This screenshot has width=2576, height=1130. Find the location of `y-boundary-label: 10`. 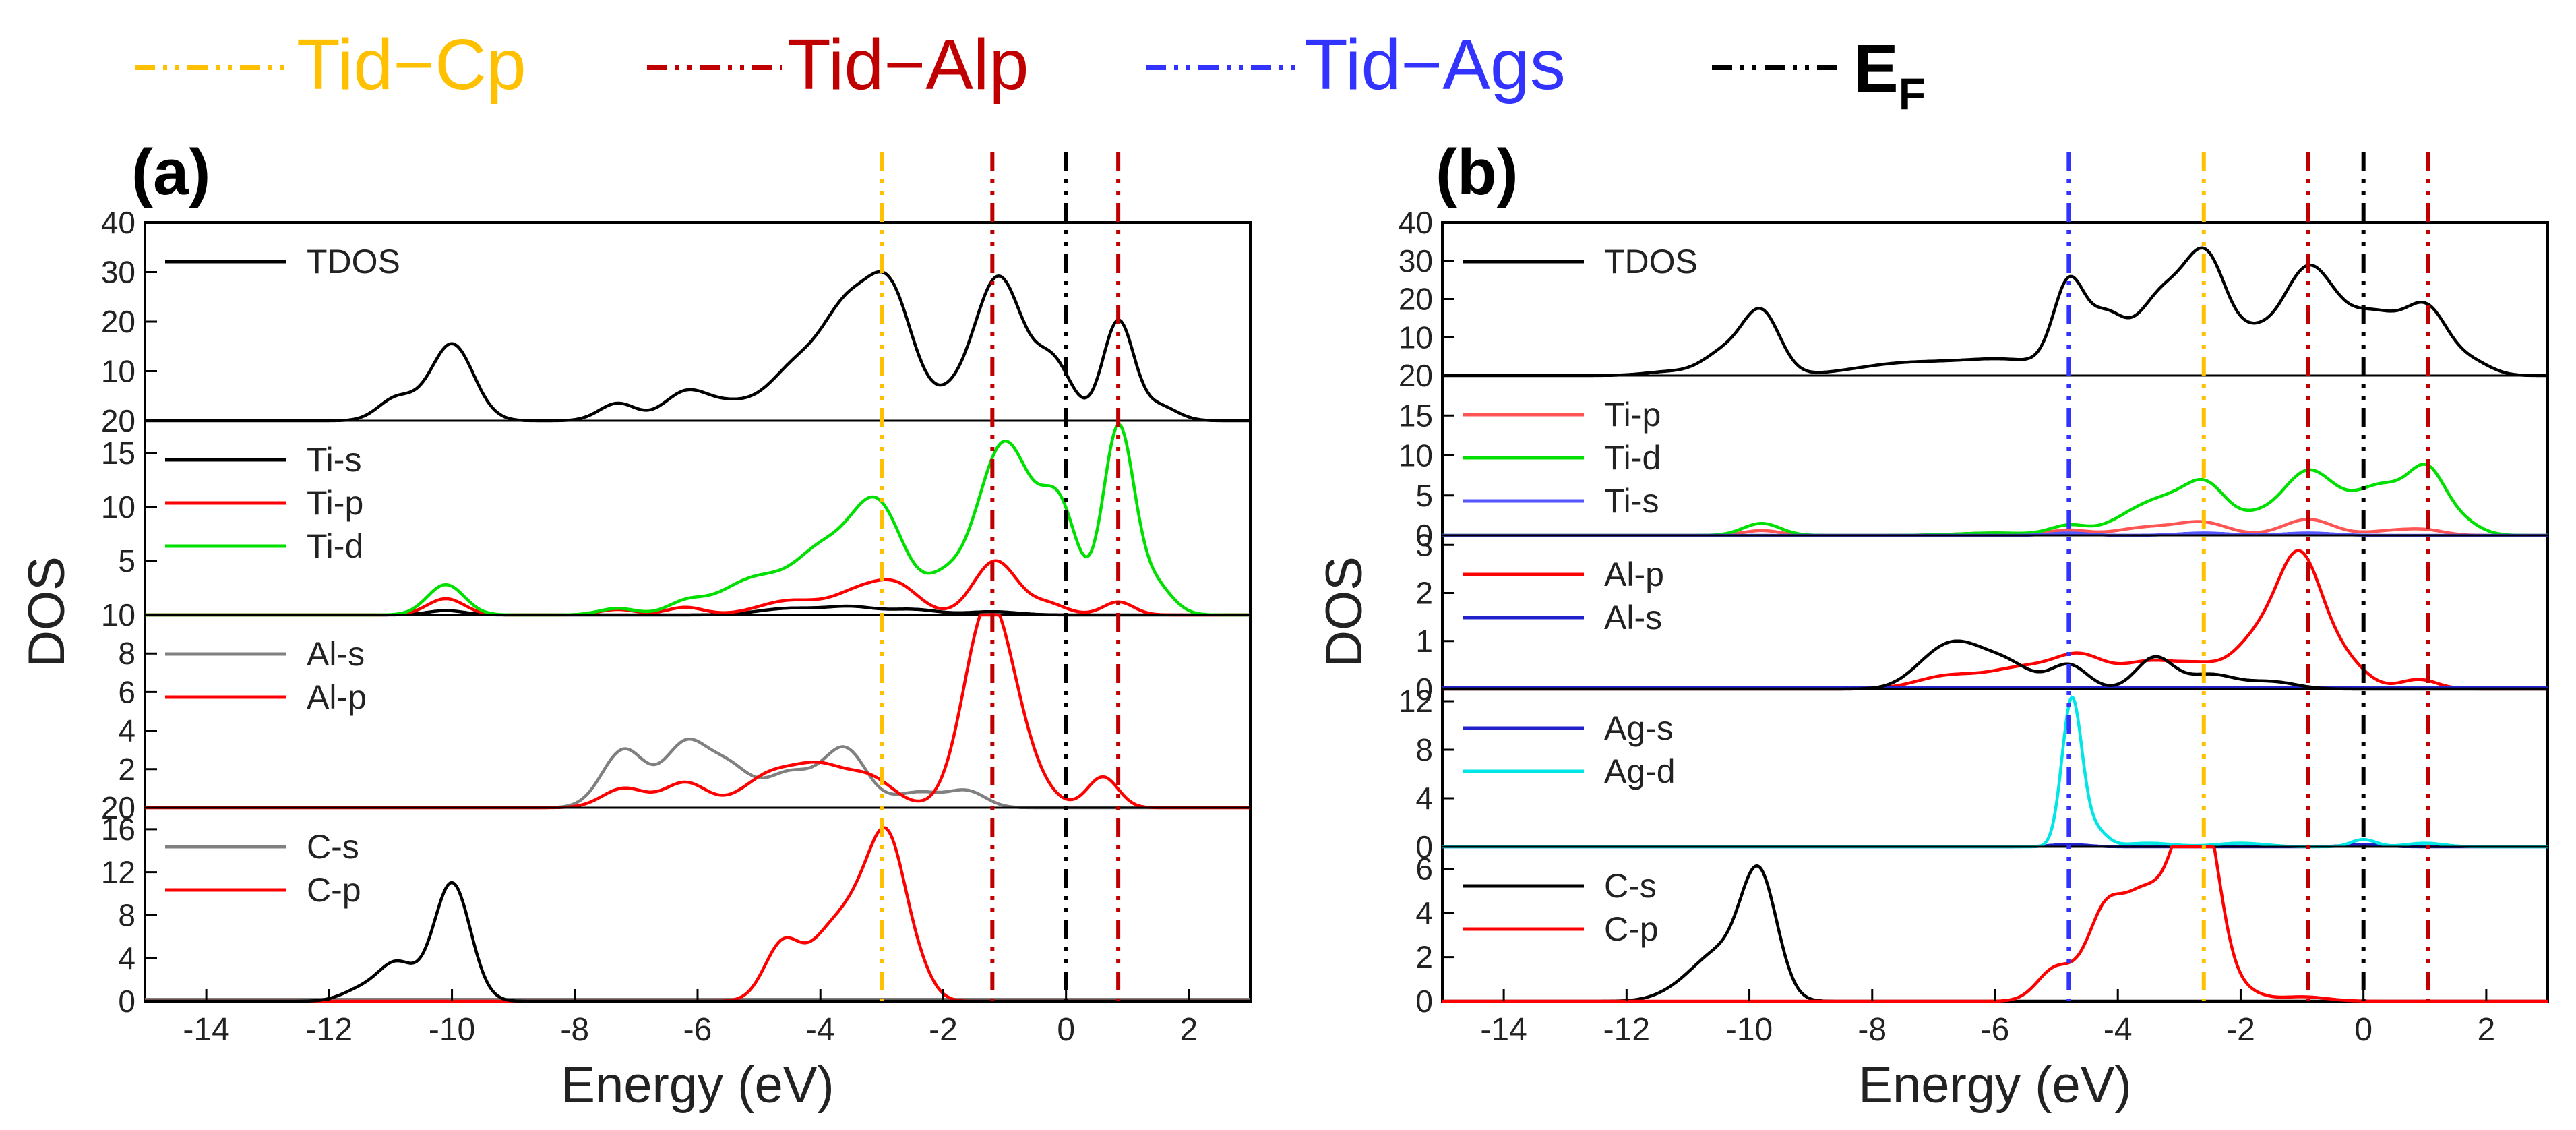

y-boundary-label: 10 is located at coordinates (118, 614).